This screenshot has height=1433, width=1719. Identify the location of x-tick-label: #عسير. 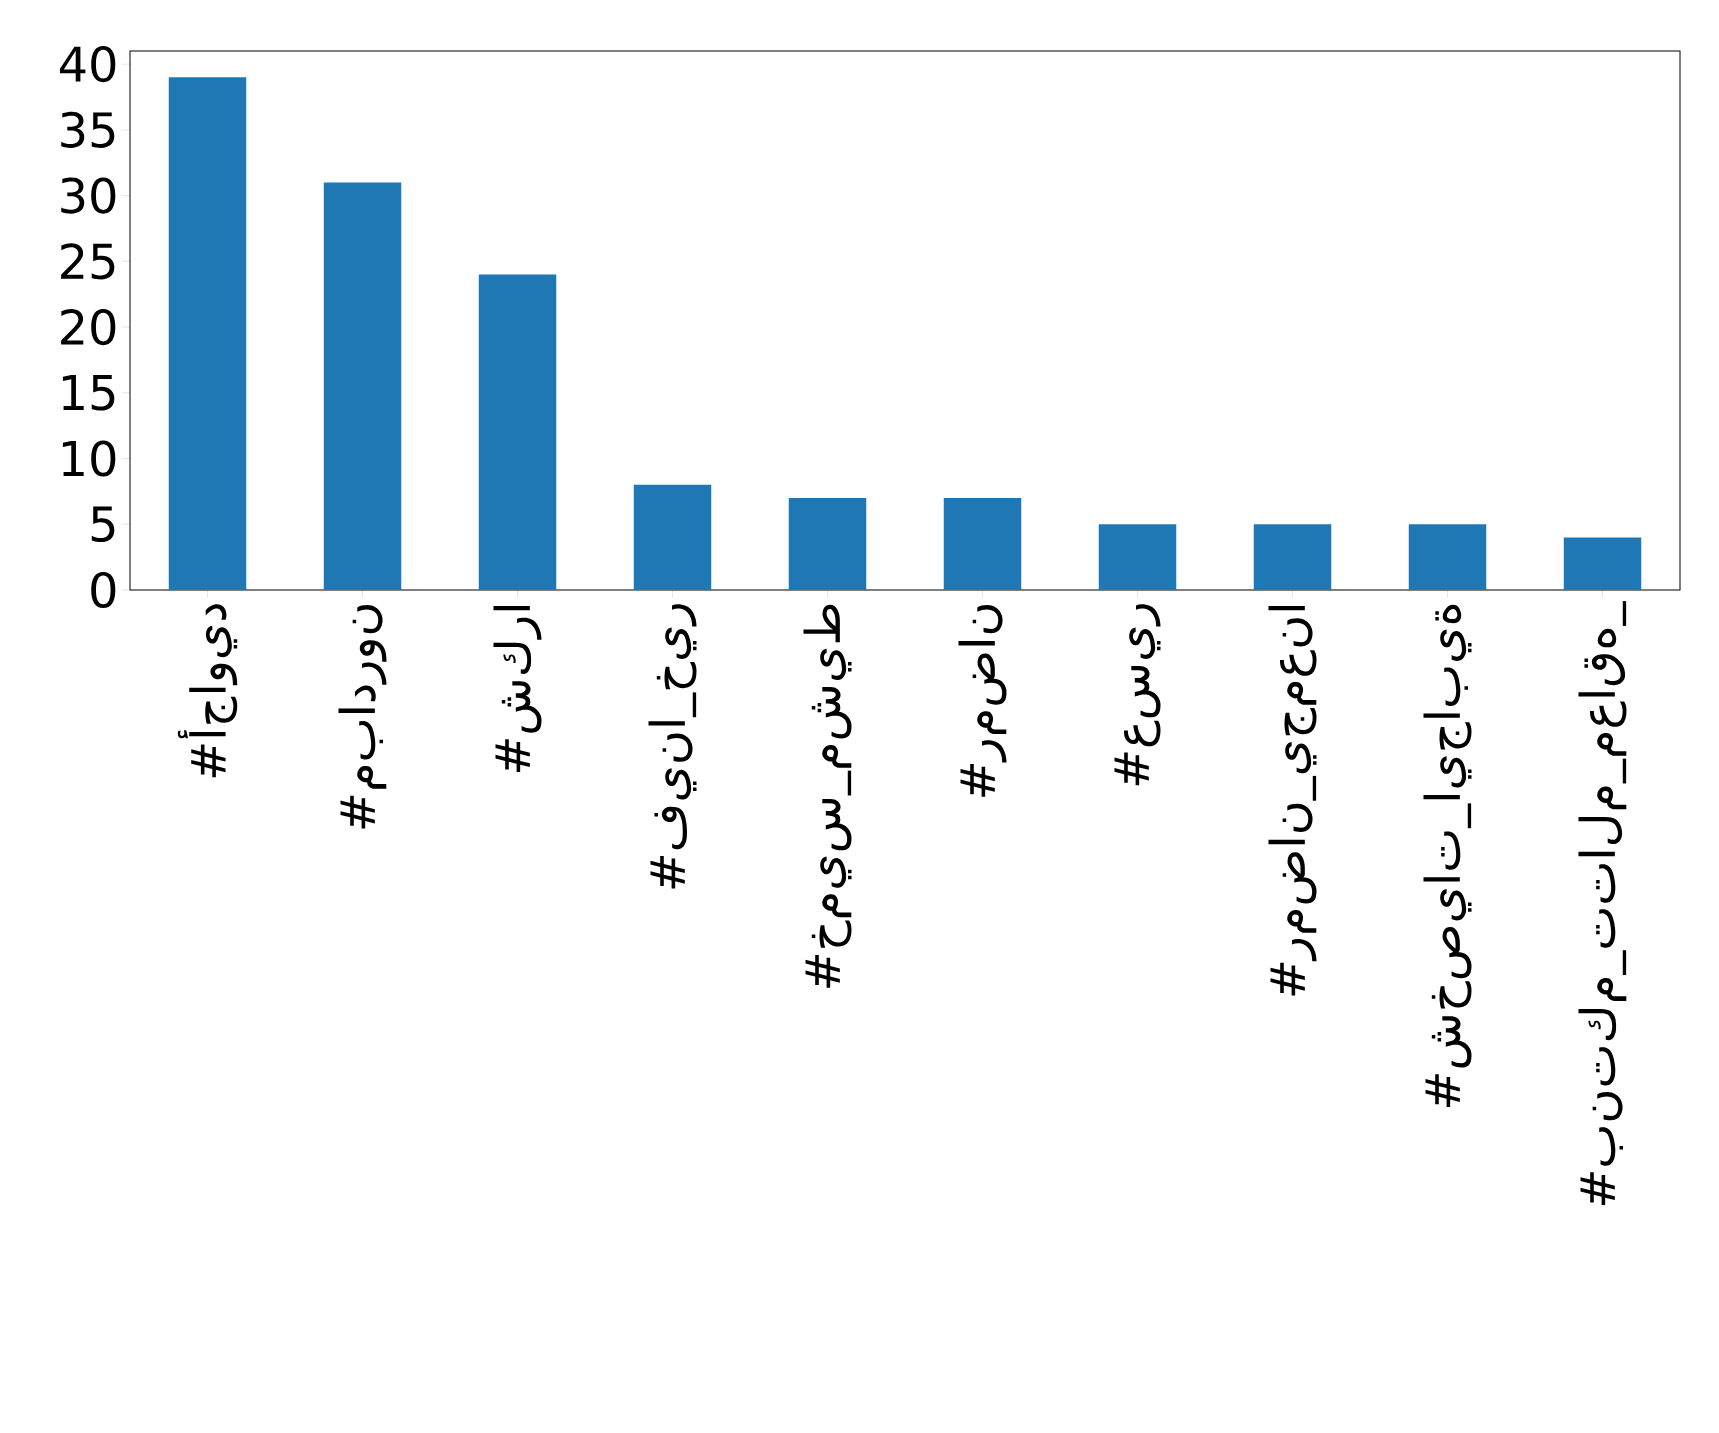
(1137, 695).